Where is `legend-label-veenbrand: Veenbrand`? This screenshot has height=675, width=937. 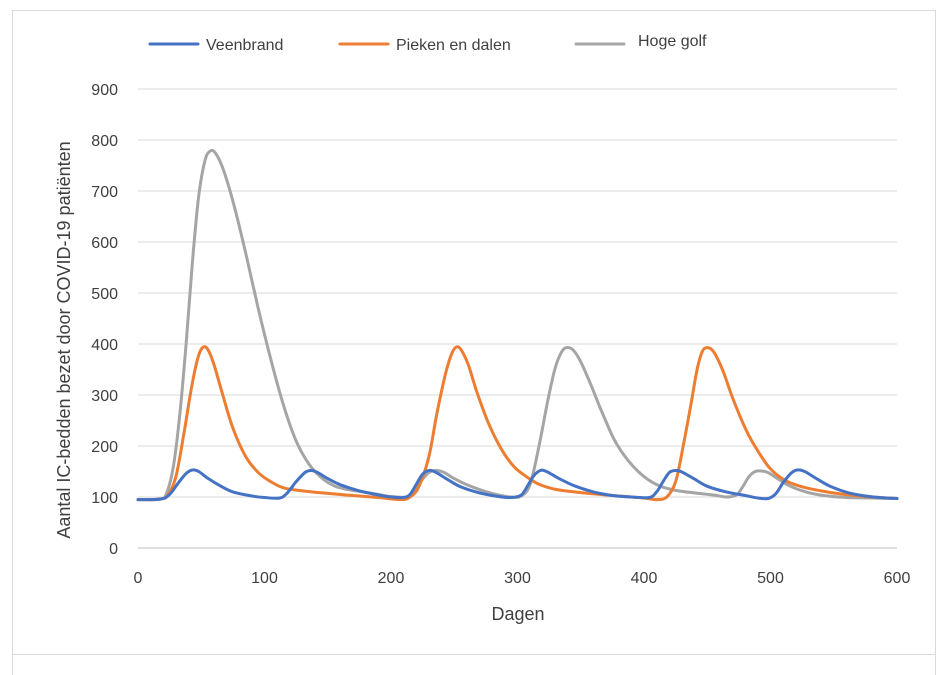
legend-label-veenbrand: Veenbrand is located at coordinates (244, 45).